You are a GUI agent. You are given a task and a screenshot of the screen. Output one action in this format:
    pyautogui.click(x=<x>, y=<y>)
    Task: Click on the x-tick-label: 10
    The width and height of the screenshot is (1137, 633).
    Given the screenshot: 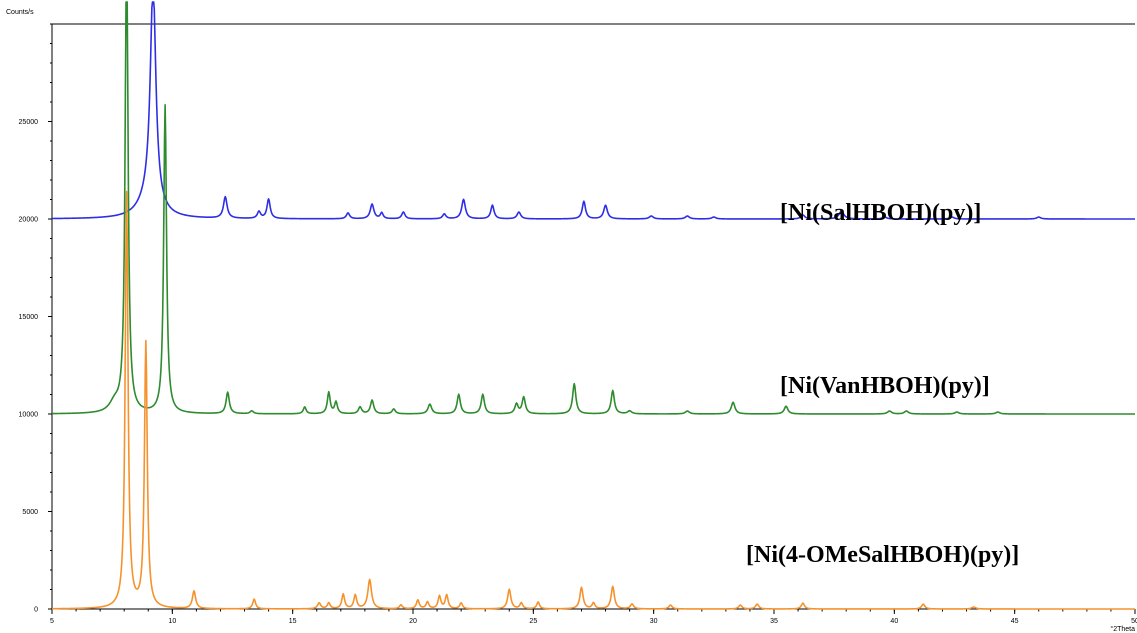 What is the action you would take?
    pyautogui.click(x=172, y=621)
    